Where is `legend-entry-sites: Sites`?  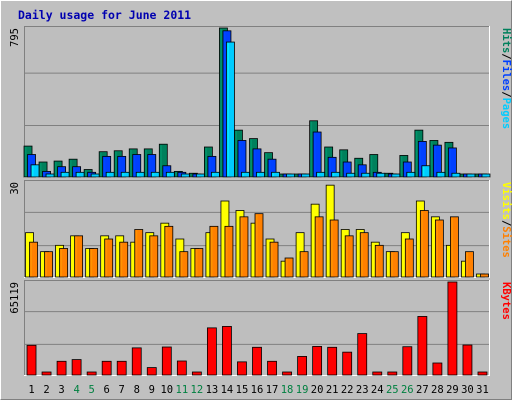
legend-entry-sites: Sites is located at coordinates (506, 242).